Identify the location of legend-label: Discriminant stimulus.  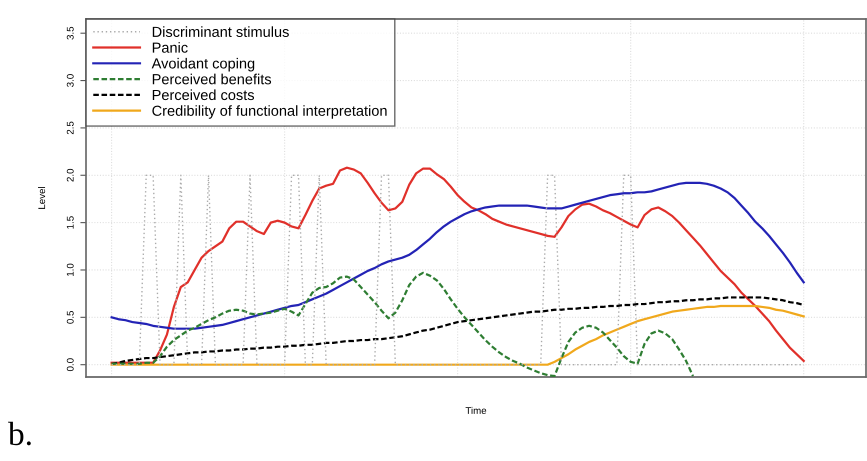
(220, 32).